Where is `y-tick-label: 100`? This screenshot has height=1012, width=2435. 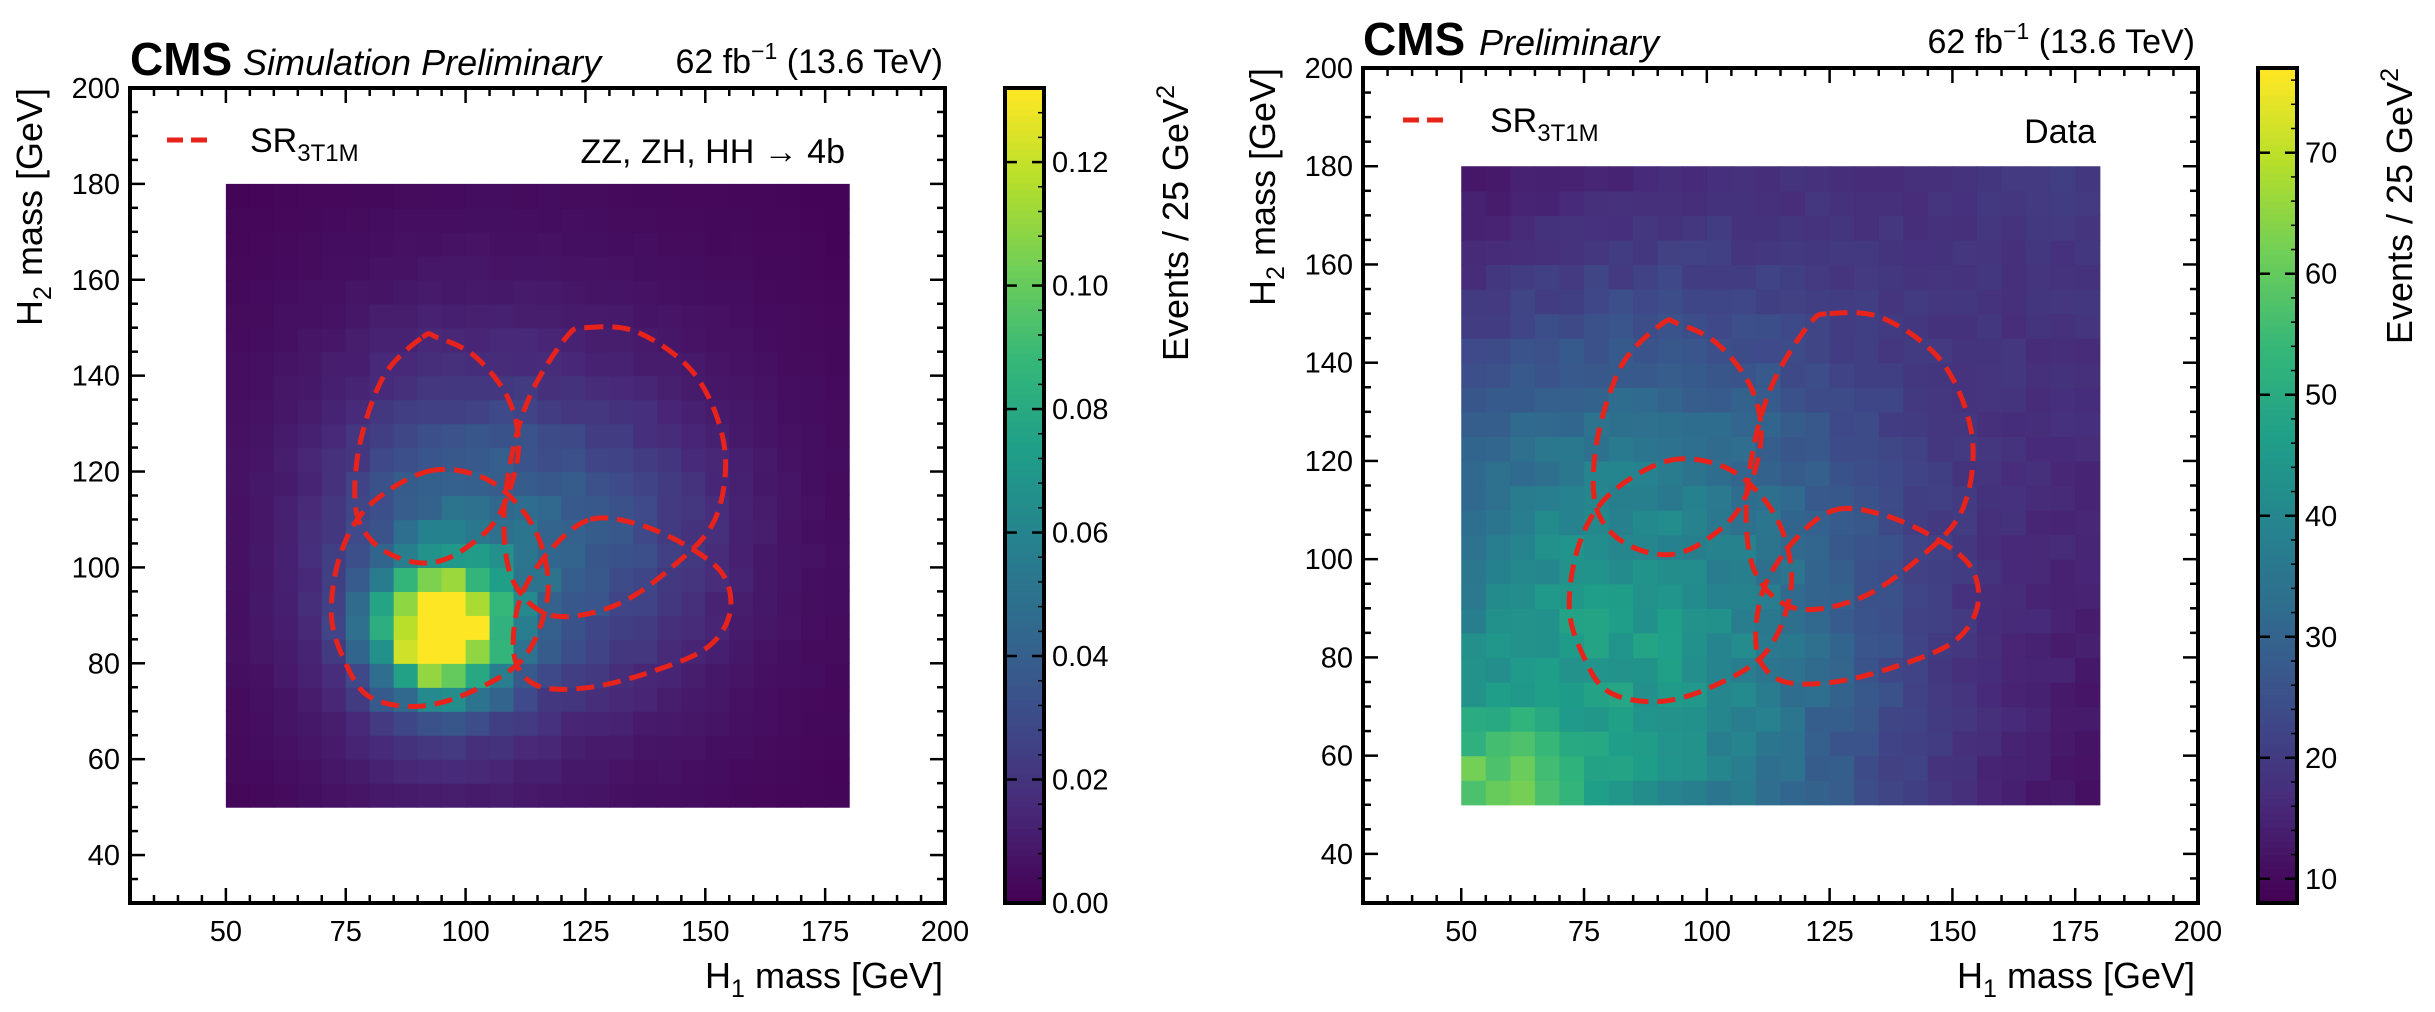 y-tick-label: 100 is located at coordinates (1329, 560).